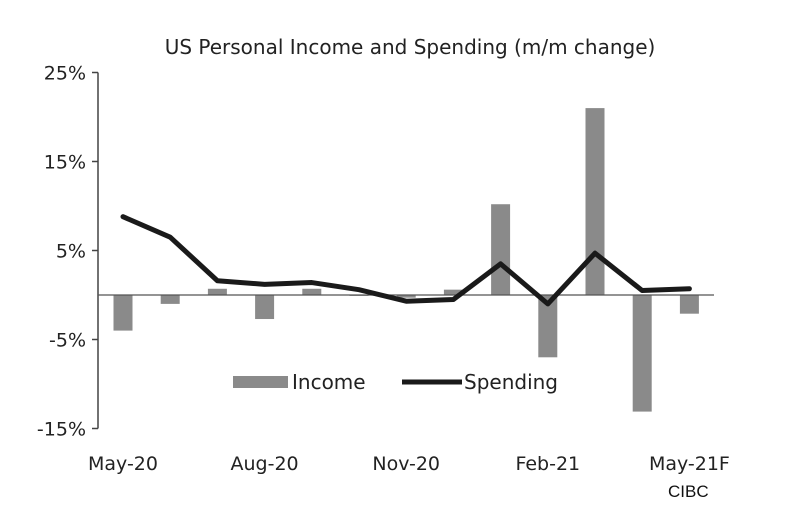  What do you see at coordinates (511, 382) in the screenshot?
I see `legend-spending-label: Spending` at bounding box center [511, 382].